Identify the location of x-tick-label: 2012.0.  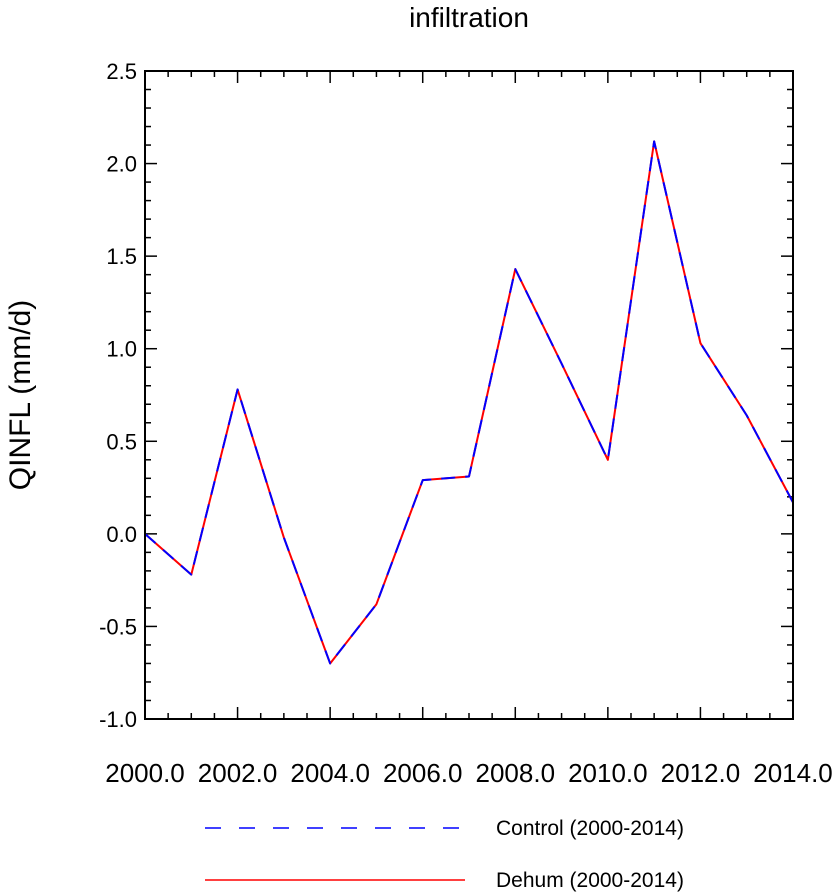
(701, 773).